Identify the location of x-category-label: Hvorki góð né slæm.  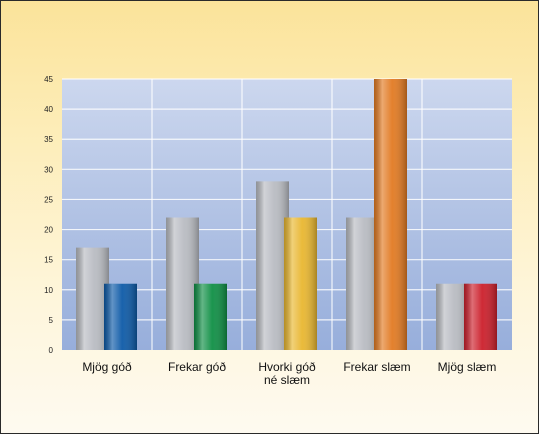
(287, 373).